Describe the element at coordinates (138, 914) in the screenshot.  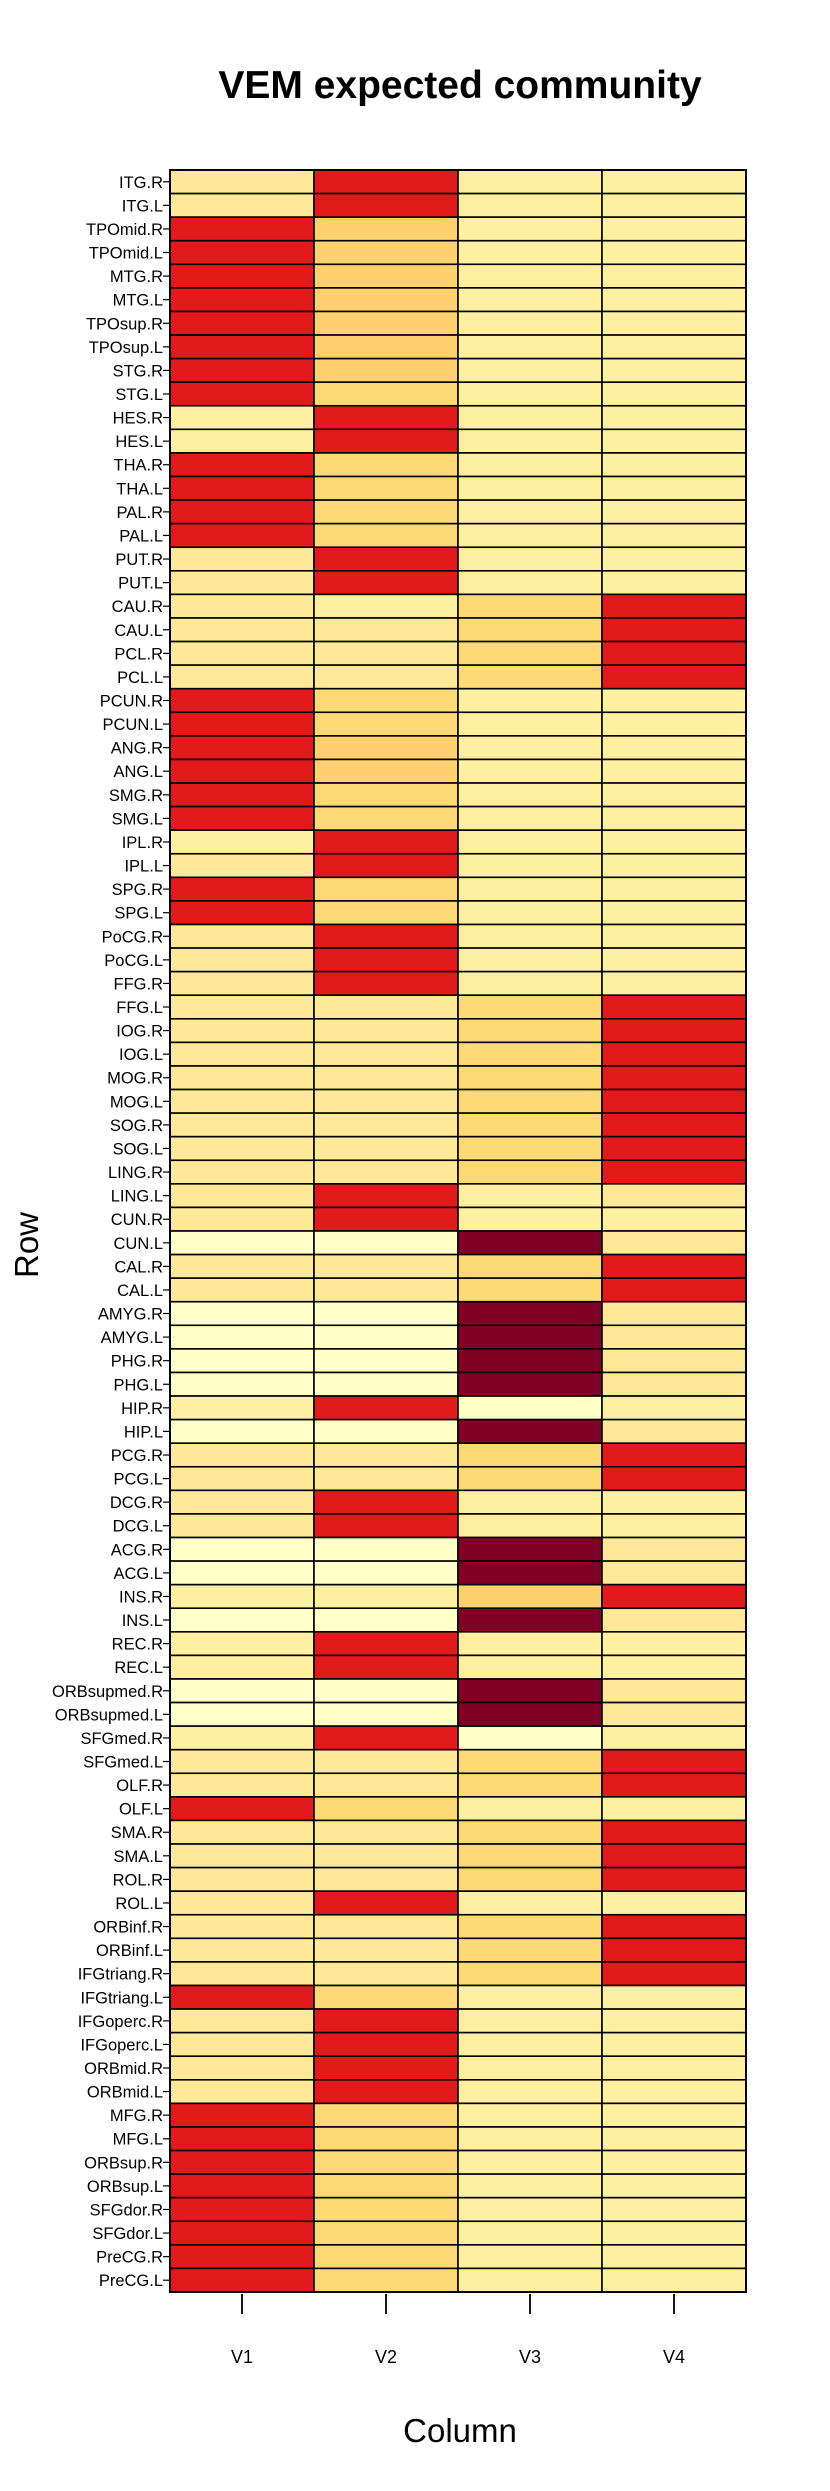
I see `row-label: SPG.L` at that location.